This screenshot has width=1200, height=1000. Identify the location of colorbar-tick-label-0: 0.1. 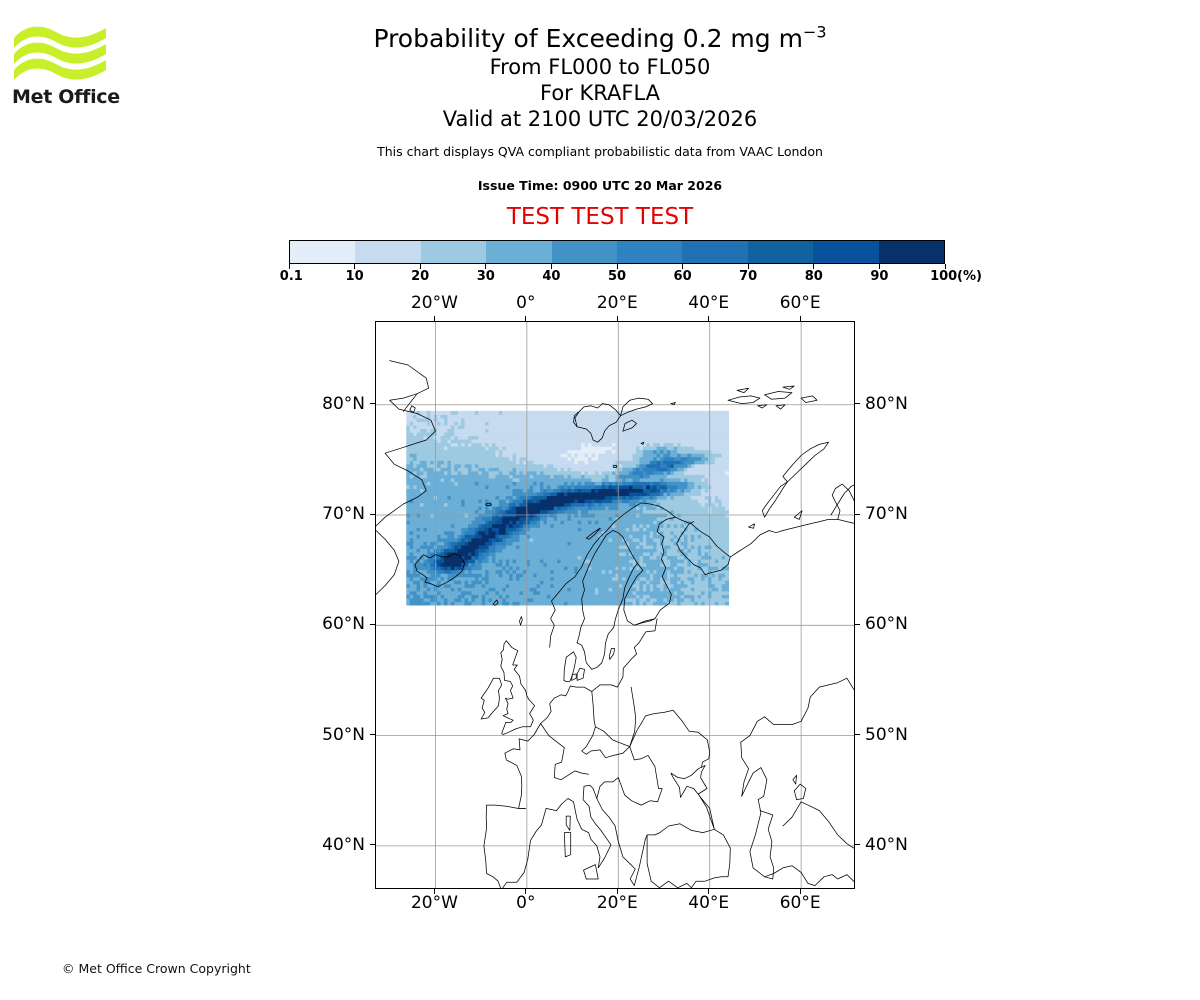
(291, 276).